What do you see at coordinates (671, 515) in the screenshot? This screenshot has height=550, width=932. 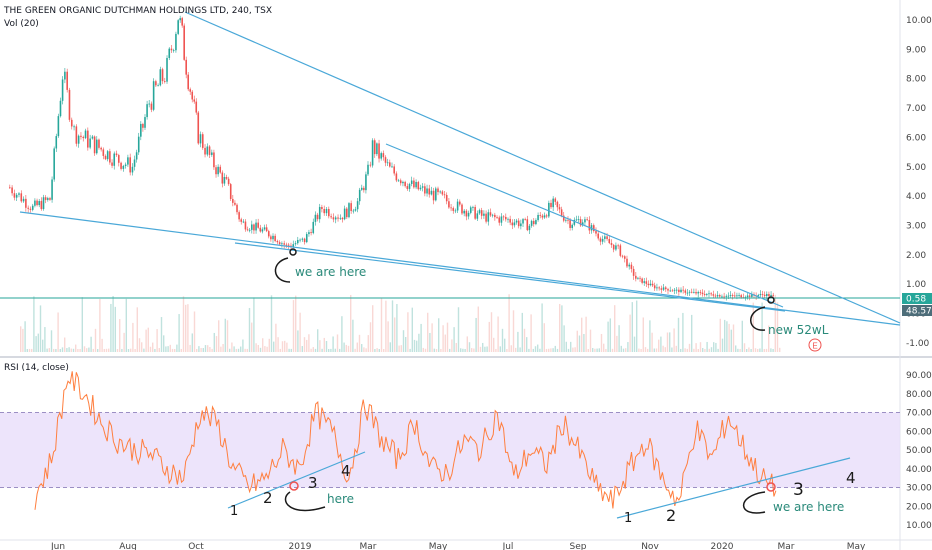 I see `annotation-num-2b: 2` at bounding box center [671, 515].